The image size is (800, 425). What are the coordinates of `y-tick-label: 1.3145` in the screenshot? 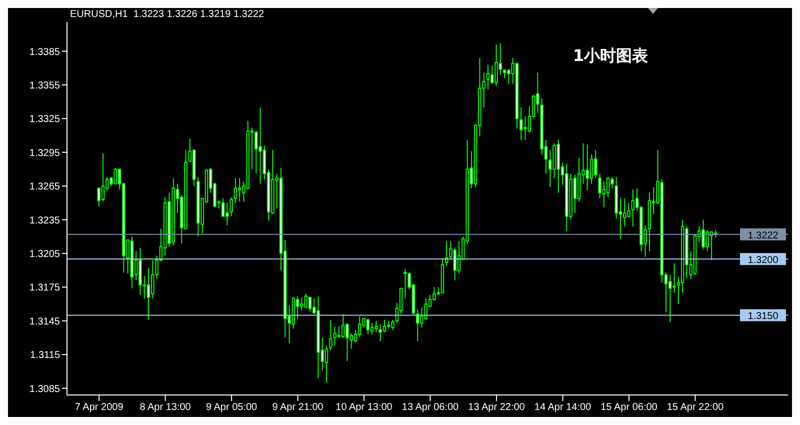 It's located at (44, 322).